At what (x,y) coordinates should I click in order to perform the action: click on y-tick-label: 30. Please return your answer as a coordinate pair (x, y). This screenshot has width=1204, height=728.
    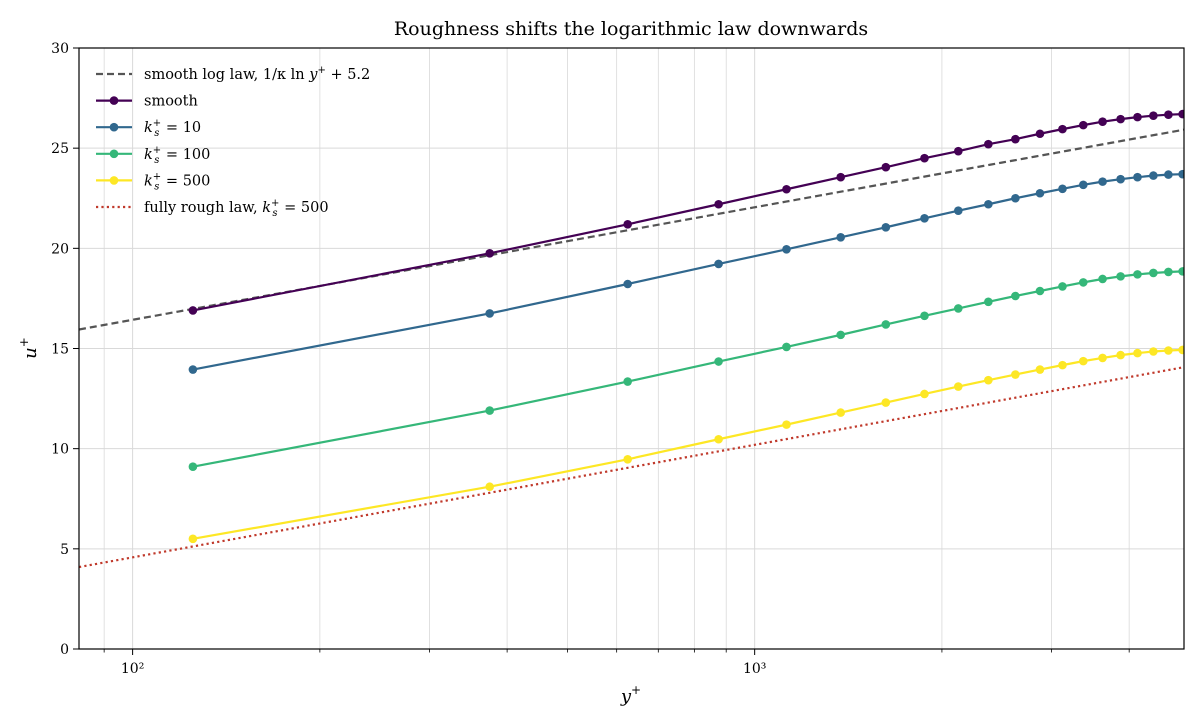
    Looking at the image, I should click on (60, 49).